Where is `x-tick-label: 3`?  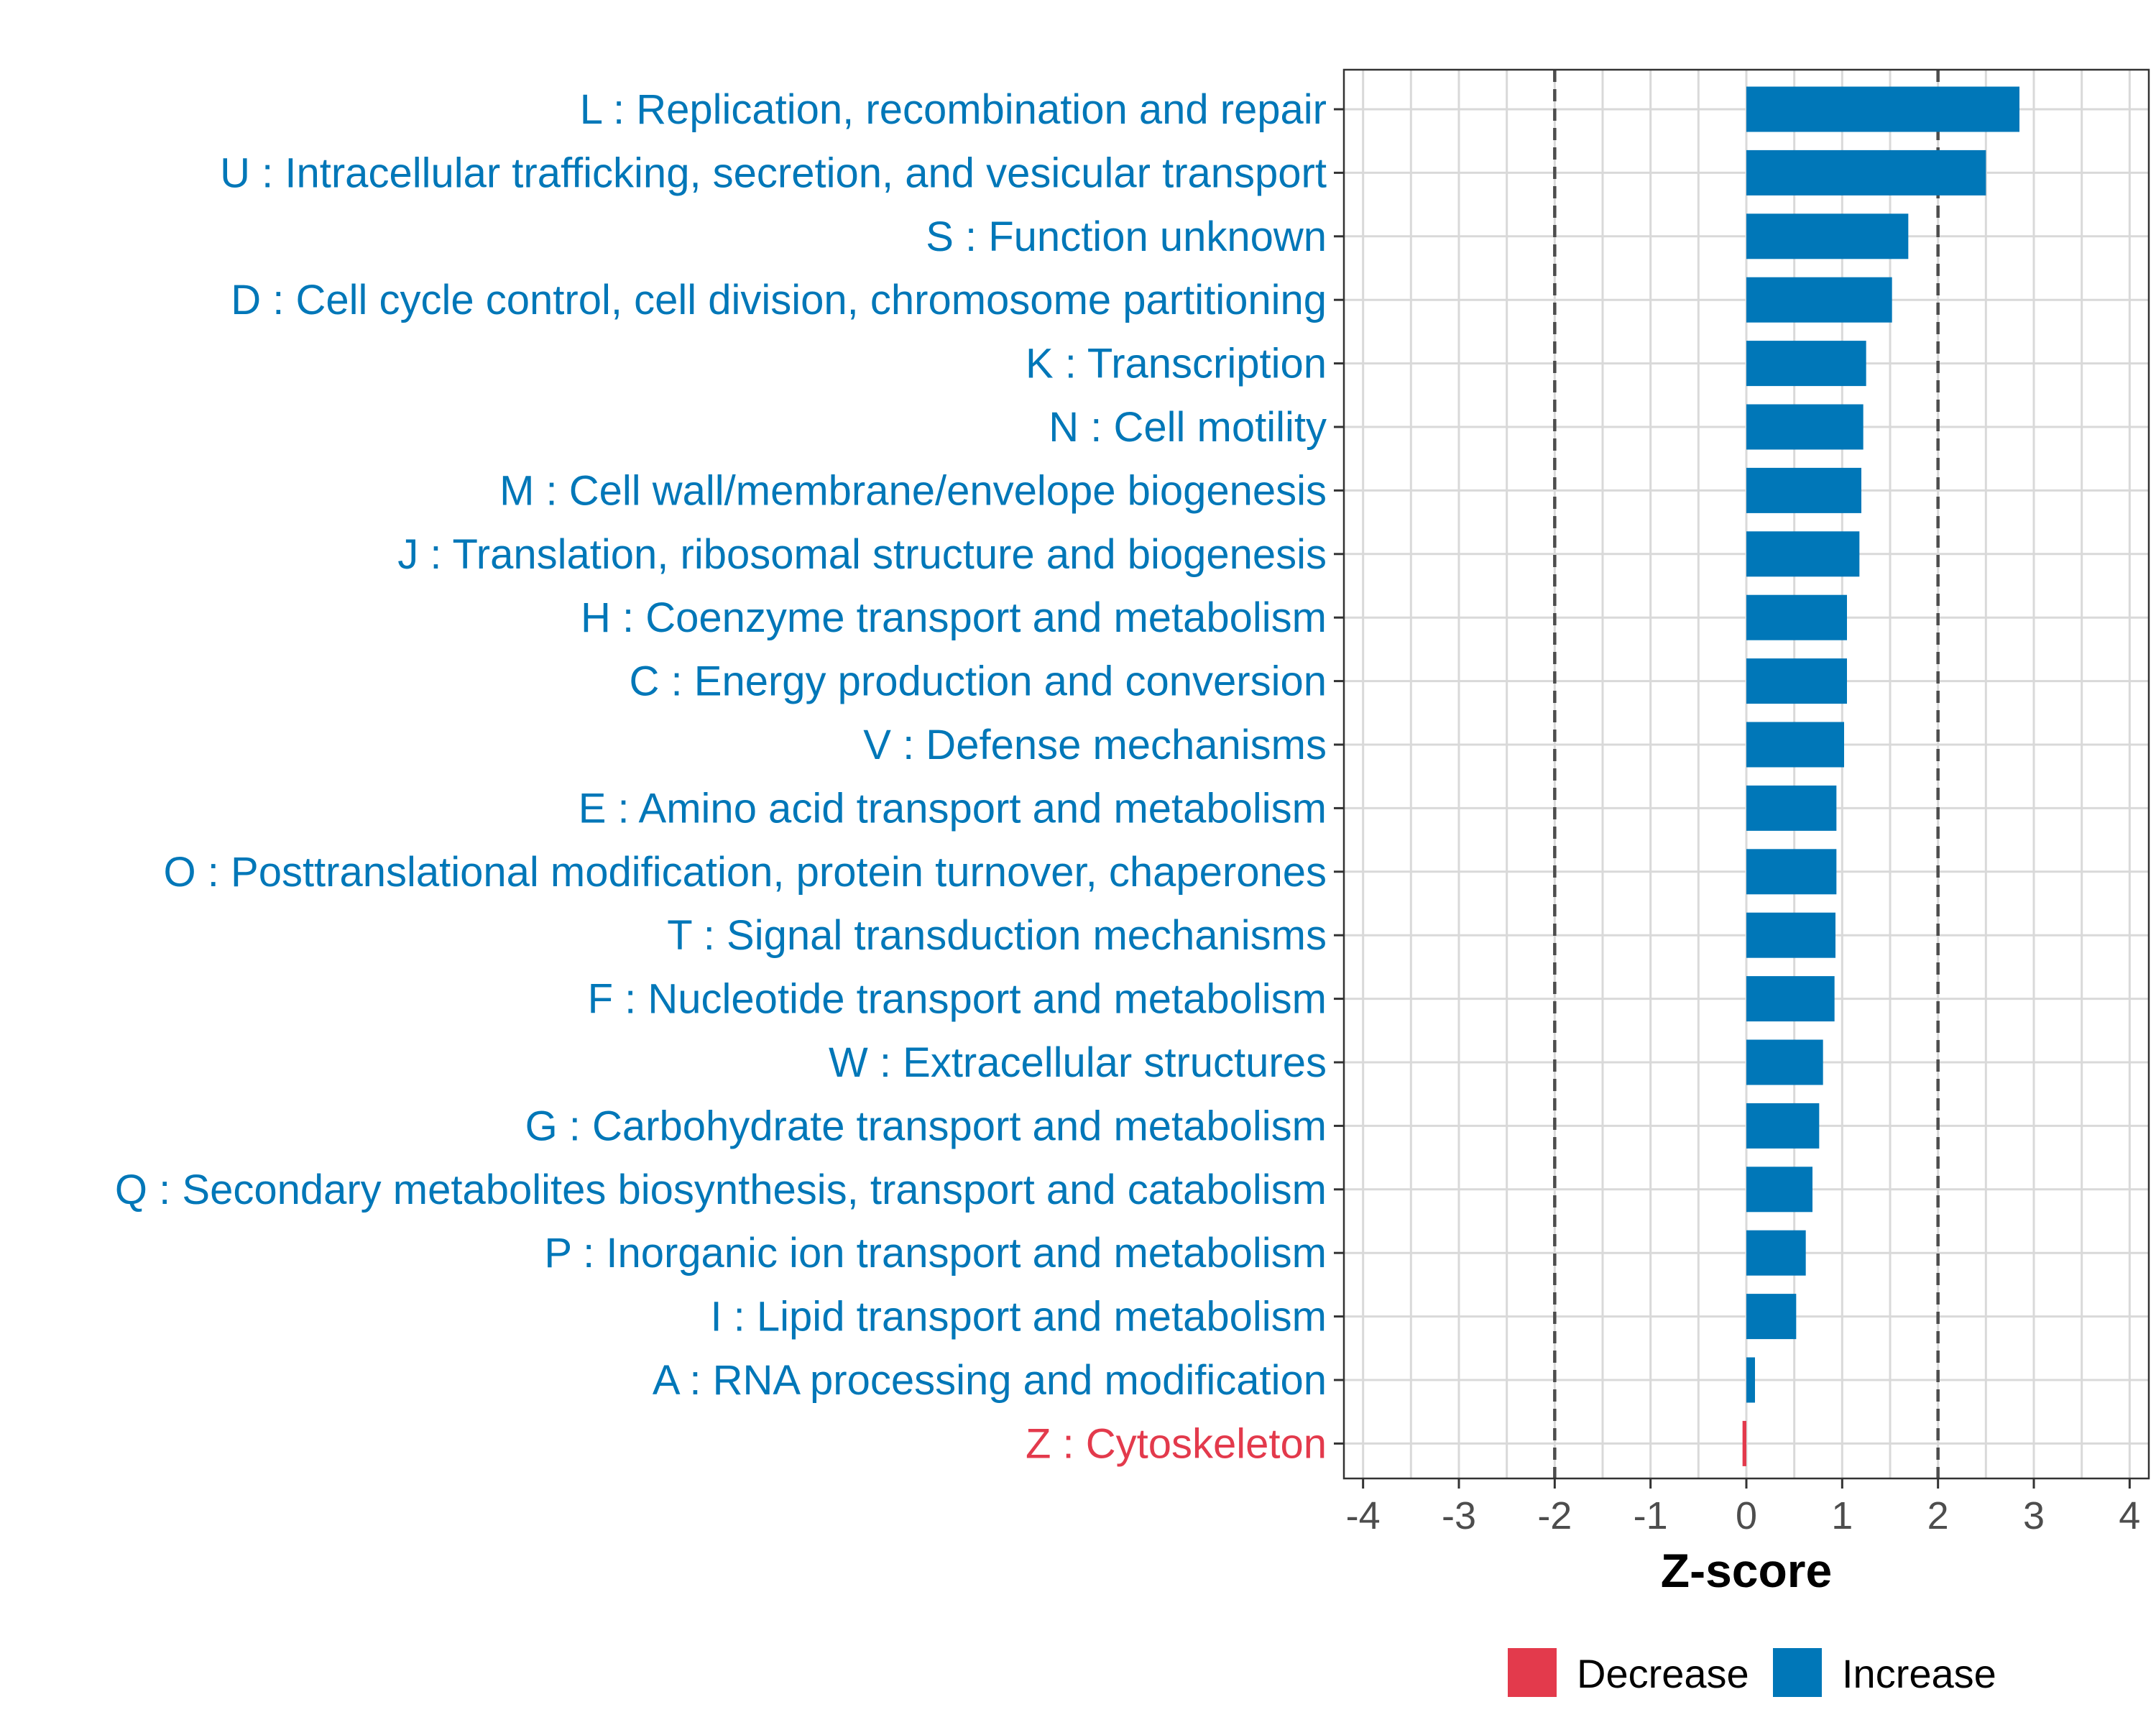
x-tick-label: 3 is located at coordinates (2034, 1515).